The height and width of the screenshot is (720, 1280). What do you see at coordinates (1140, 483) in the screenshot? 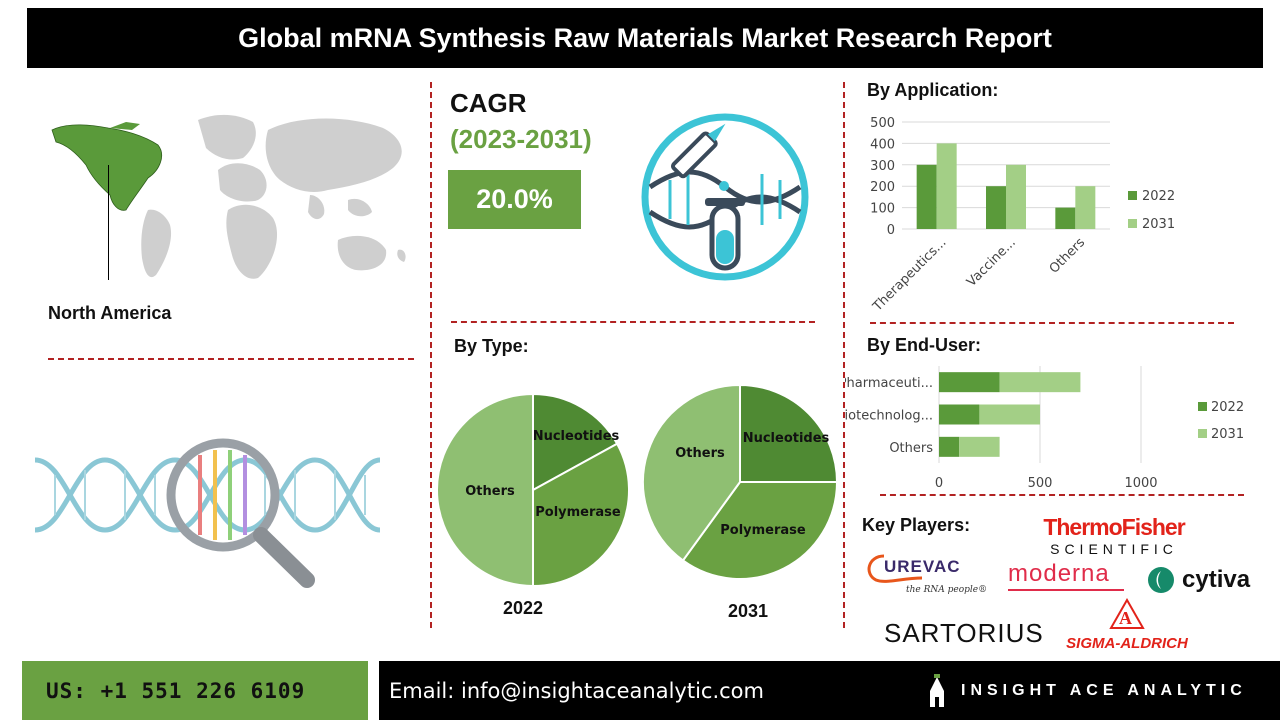
I see `eu-xtick-label: 1000` at bounding box center [1140, 483].